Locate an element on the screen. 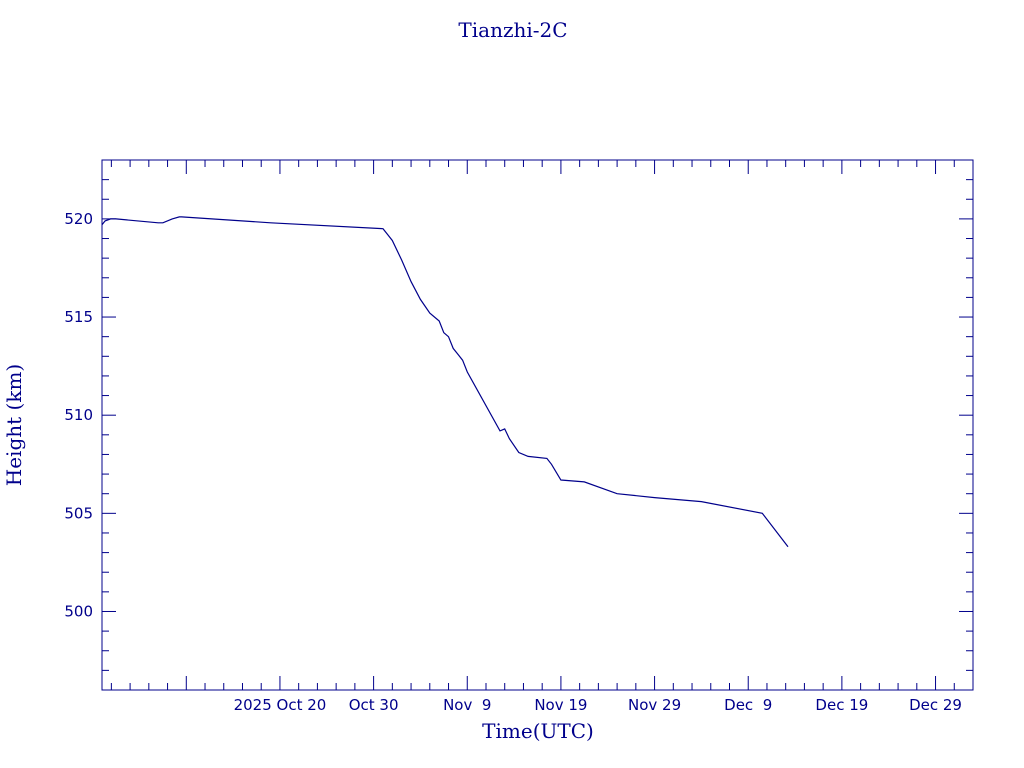 Image resolution: width=1024 pixels, height=768 pixels. y-axis-tick-labels: 500 505 510 515 520 is located at coordinates (78, 415).